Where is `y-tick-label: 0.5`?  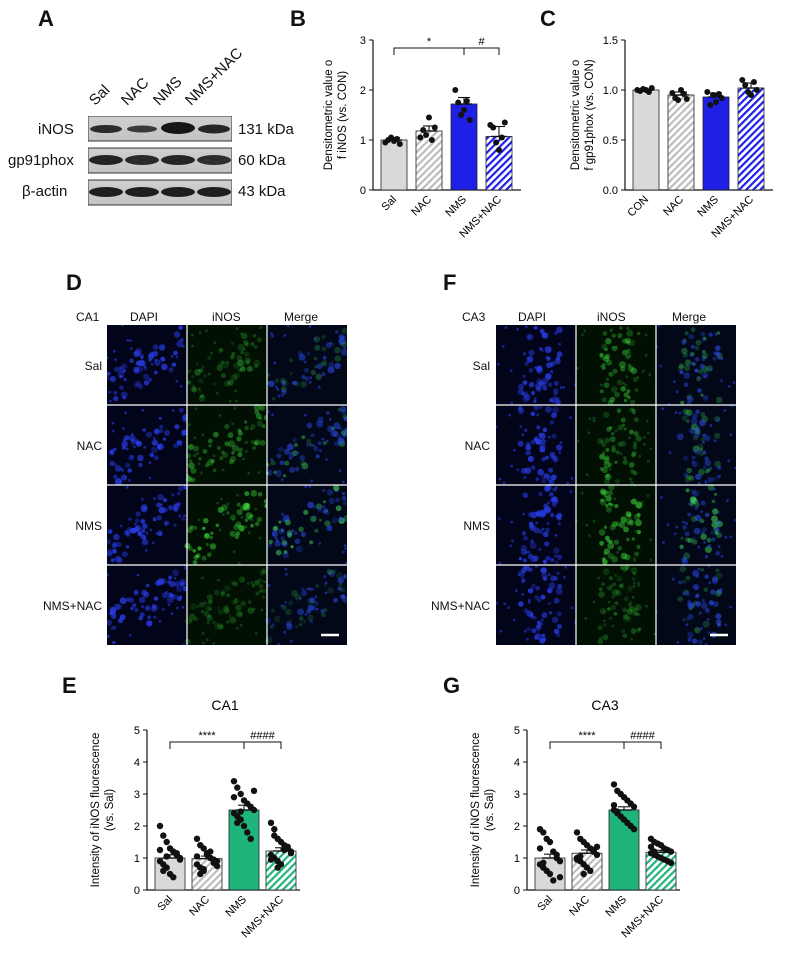 y-tick-label: 0.5 is located at coordinates (610, 141).